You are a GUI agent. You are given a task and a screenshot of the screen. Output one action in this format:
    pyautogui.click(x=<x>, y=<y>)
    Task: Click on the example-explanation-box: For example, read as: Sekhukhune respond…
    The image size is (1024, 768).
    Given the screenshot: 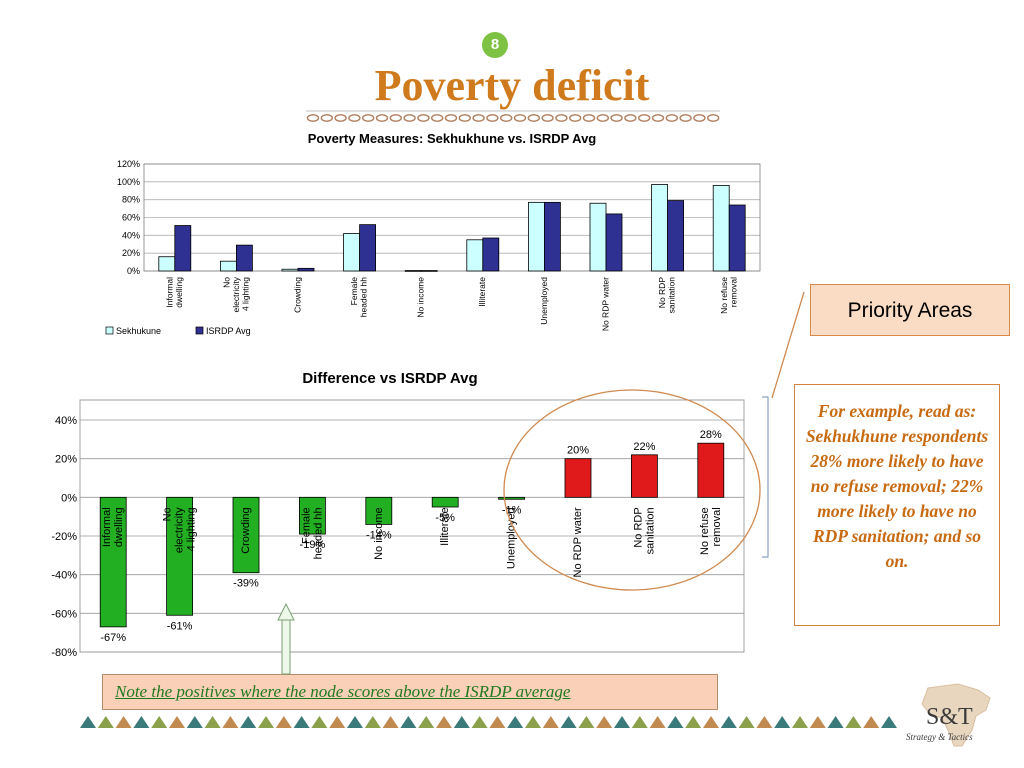 What is the action you would take?
    pyautogui.click(x=897, y=505)
    